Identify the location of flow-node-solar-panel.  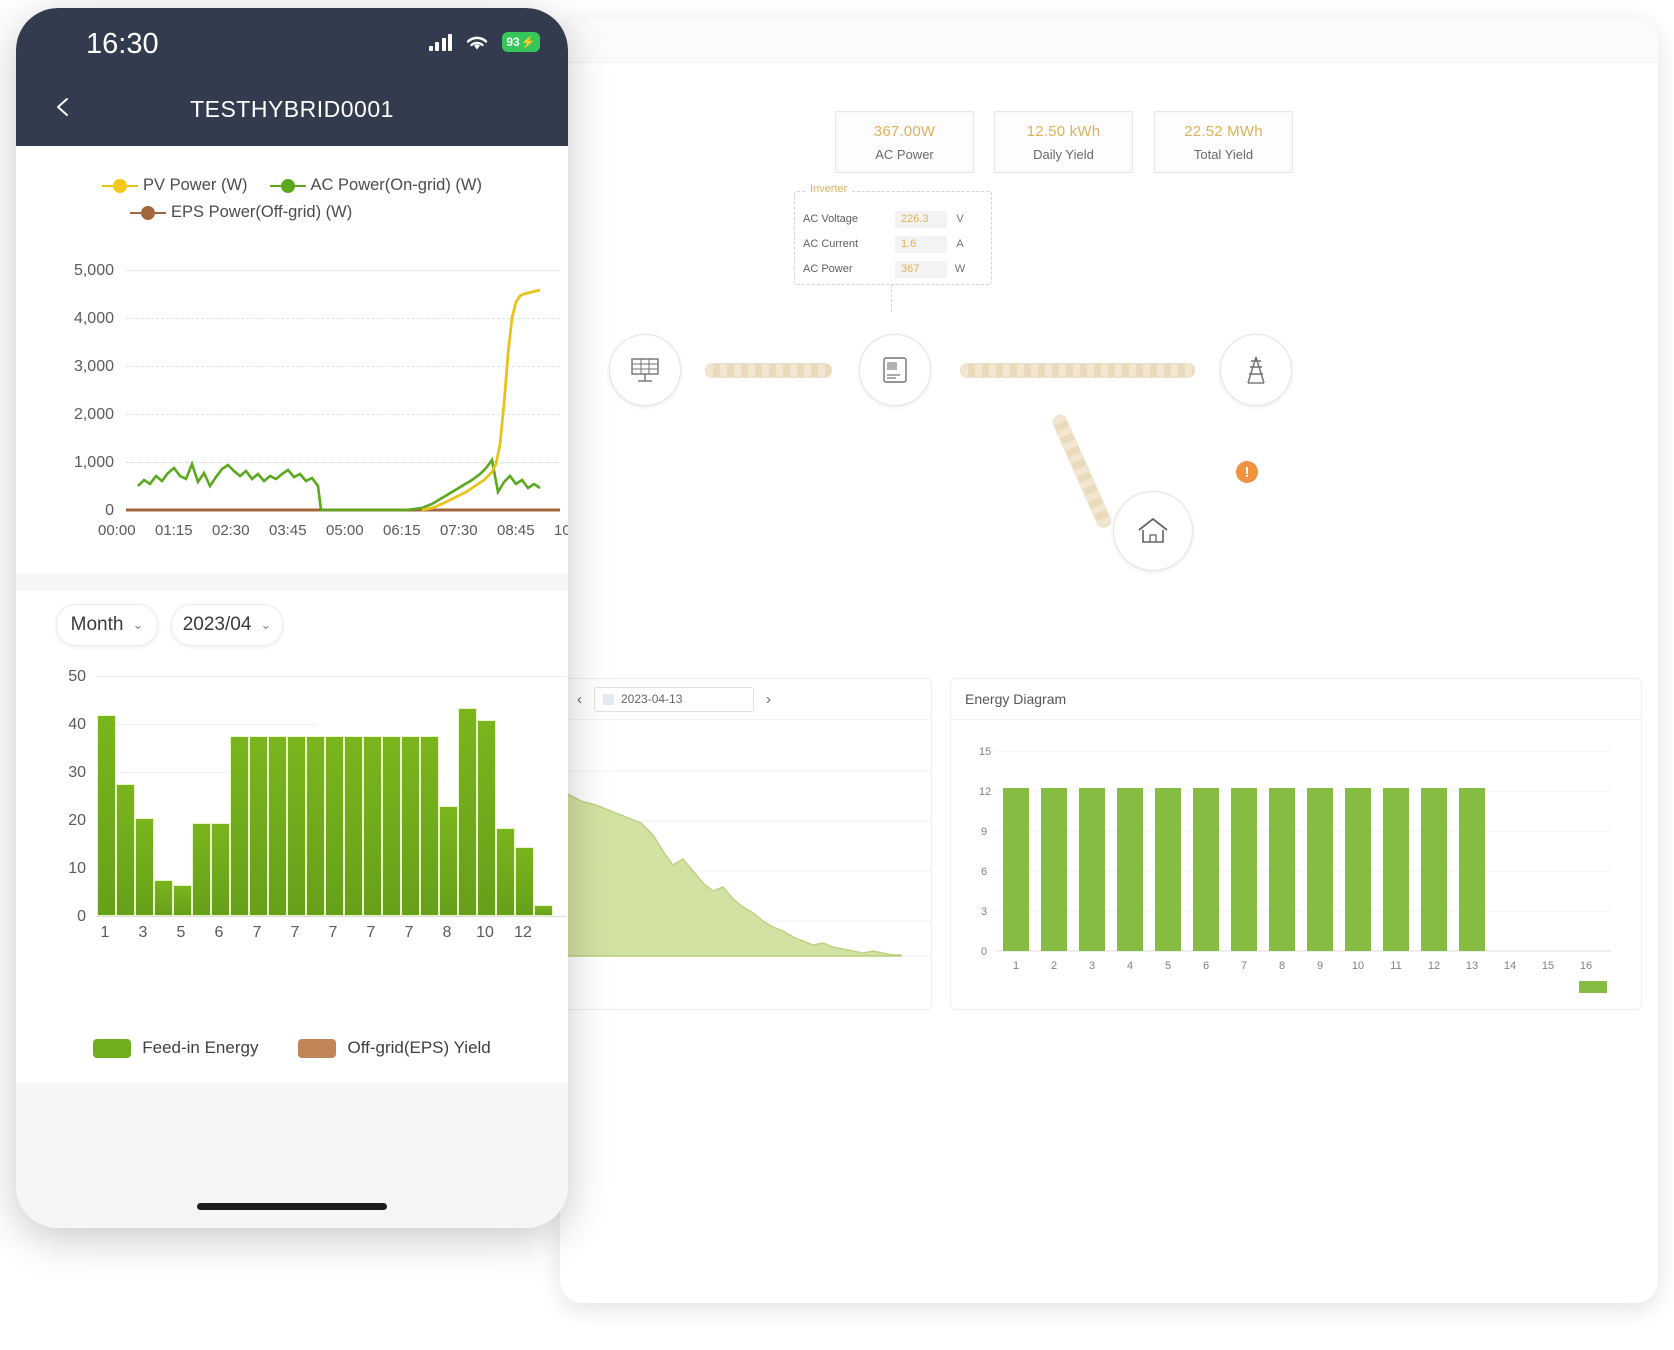
(645, 370).